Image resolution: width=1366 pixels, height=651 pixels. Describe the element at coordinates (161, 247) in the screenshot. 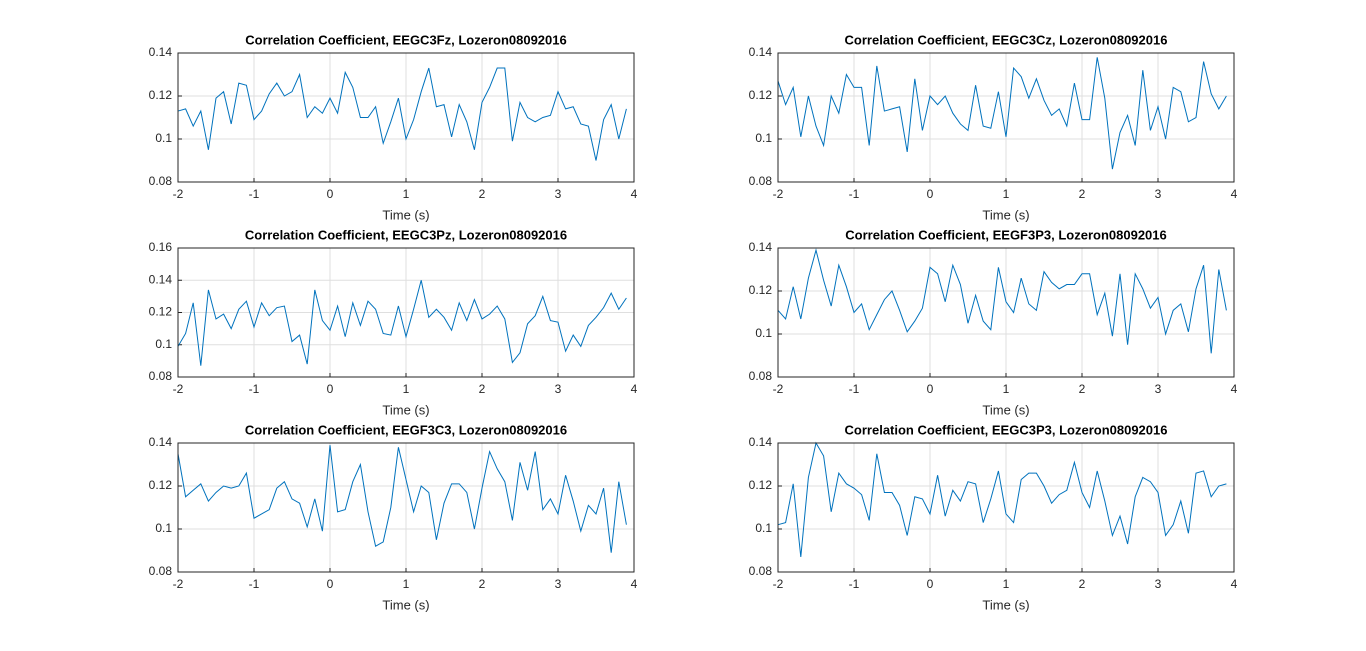

I see `y-tick-label: 0.16` at that location.